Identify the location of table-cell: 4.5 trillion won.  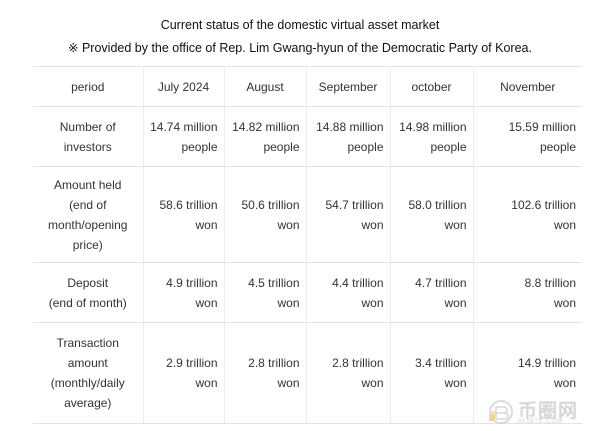
(265, 292).